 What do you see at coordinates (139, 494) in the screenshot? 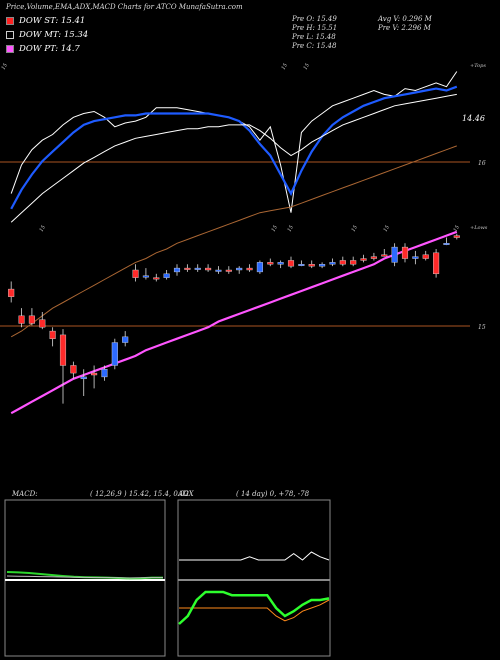
I see `macd-params: ( 12,26,9 ) 15.42, 15.4, 0.02` at bounding box center [139, 494].